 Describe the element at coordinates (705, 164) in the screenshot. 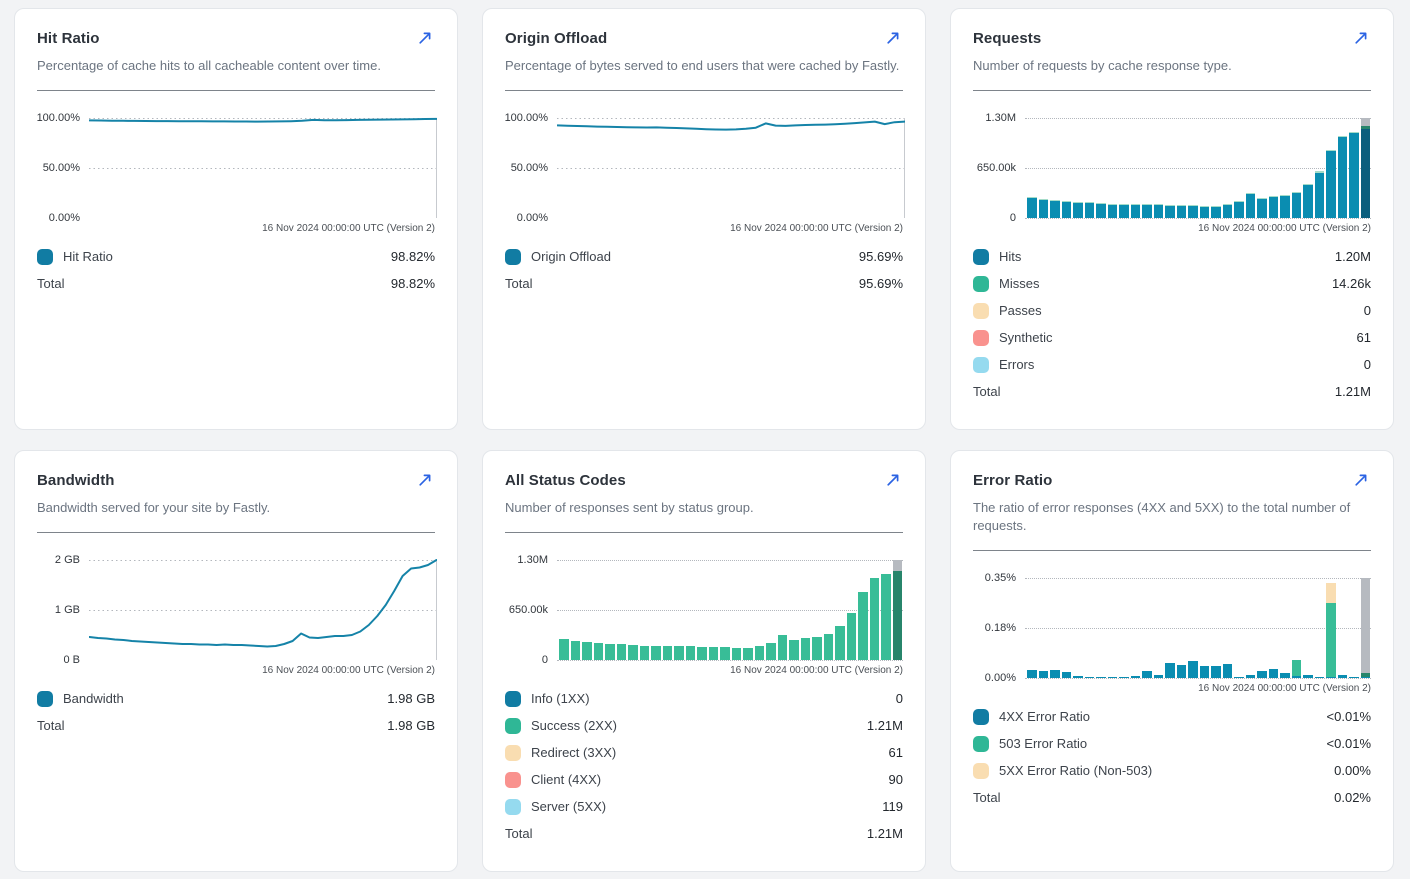

I see `chart: 100.00% 50.00% 0.00%` at that location.